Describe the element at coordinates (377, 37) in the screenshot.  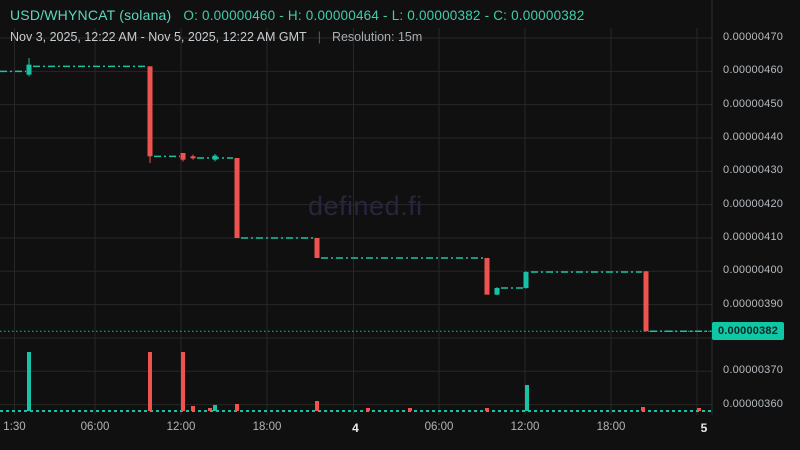
I see `resolution-label: Resolution: 15m` at that location.